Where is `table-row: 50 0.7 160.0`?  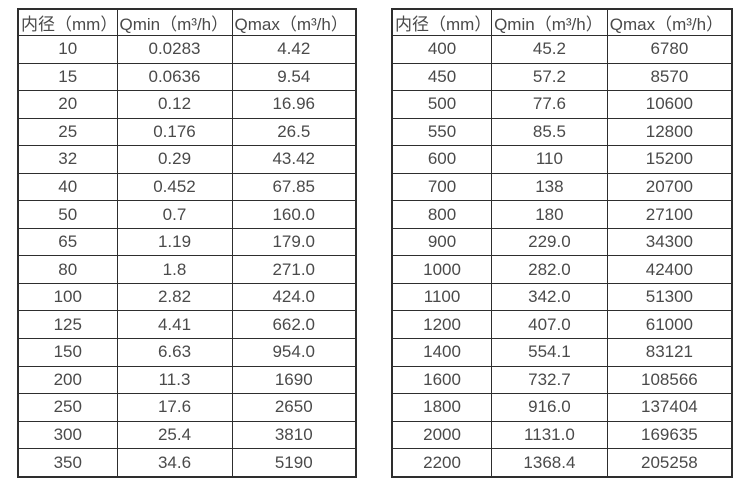 table-row: 50 0.7 160.0 is located at coordinates (187, 214).